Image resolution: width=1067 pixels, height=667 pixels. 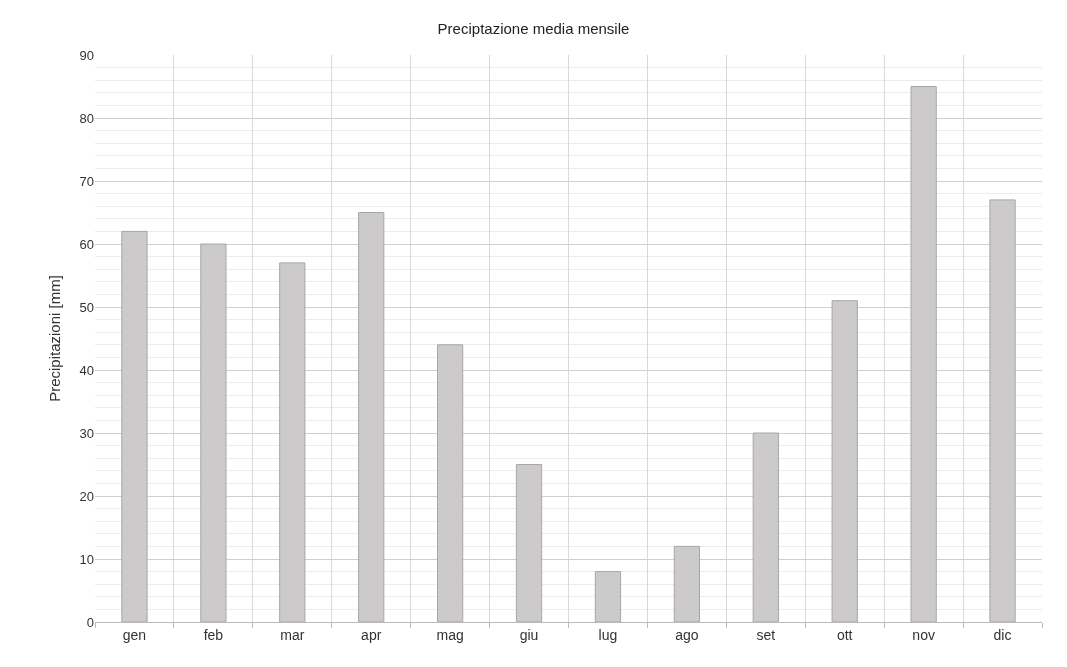 I want to click on bar, so click(x=608, y=596).